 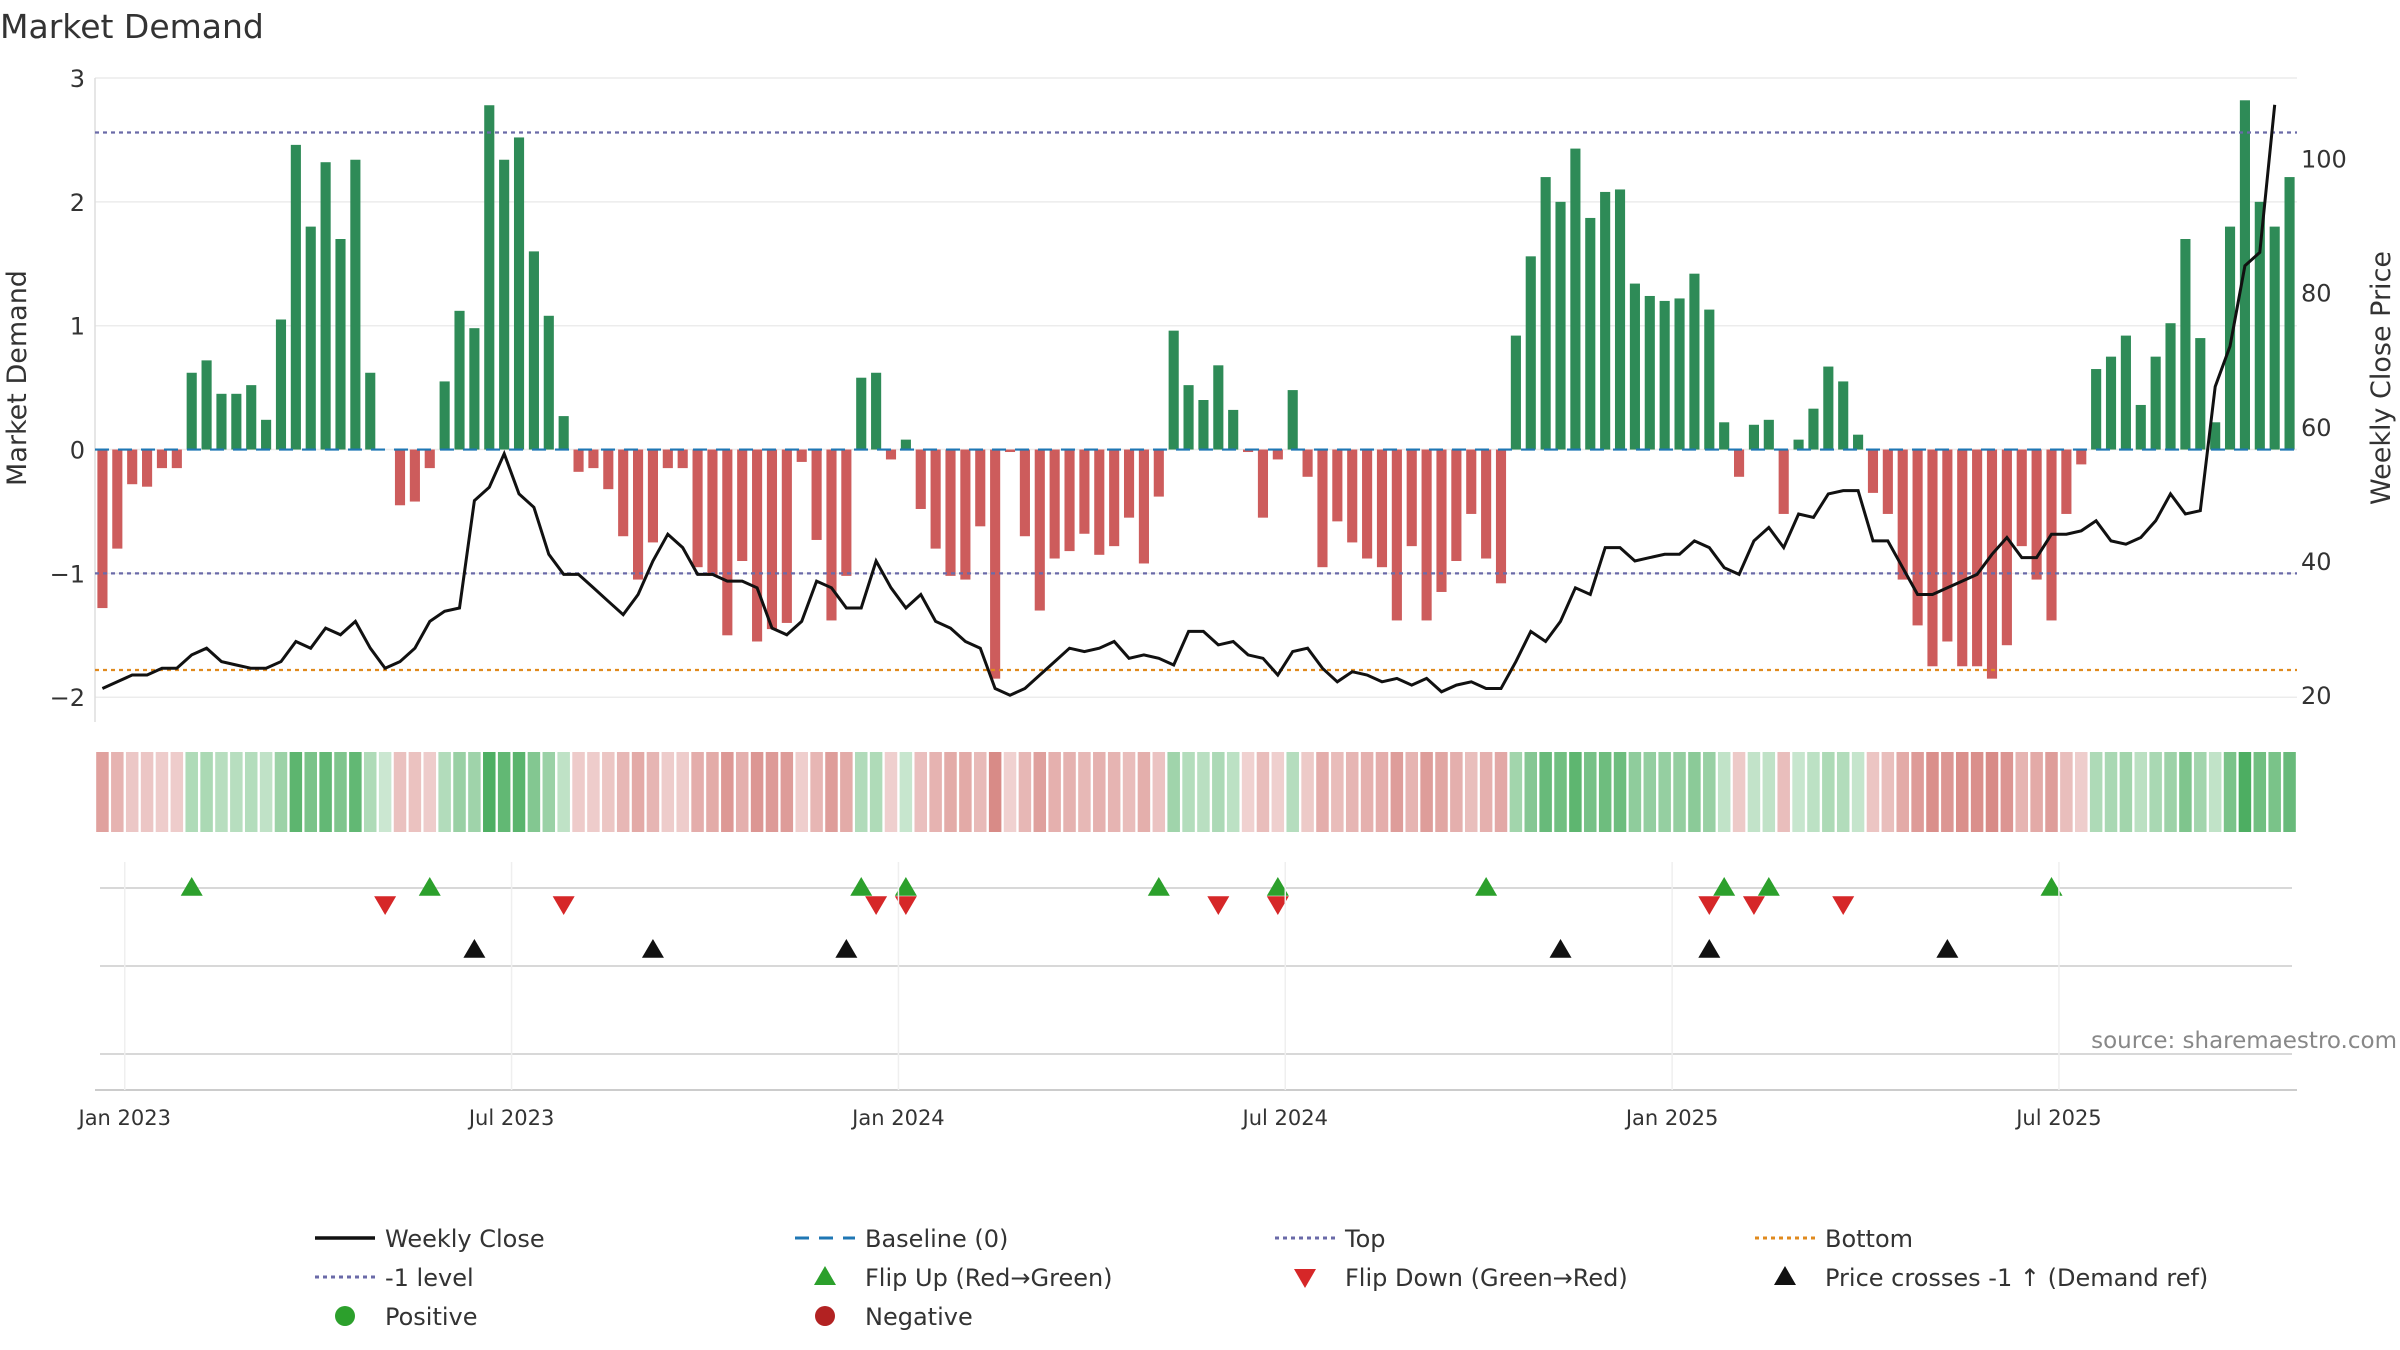 I want to click on right-tick-label: 100, so click(x=2324, y=160).